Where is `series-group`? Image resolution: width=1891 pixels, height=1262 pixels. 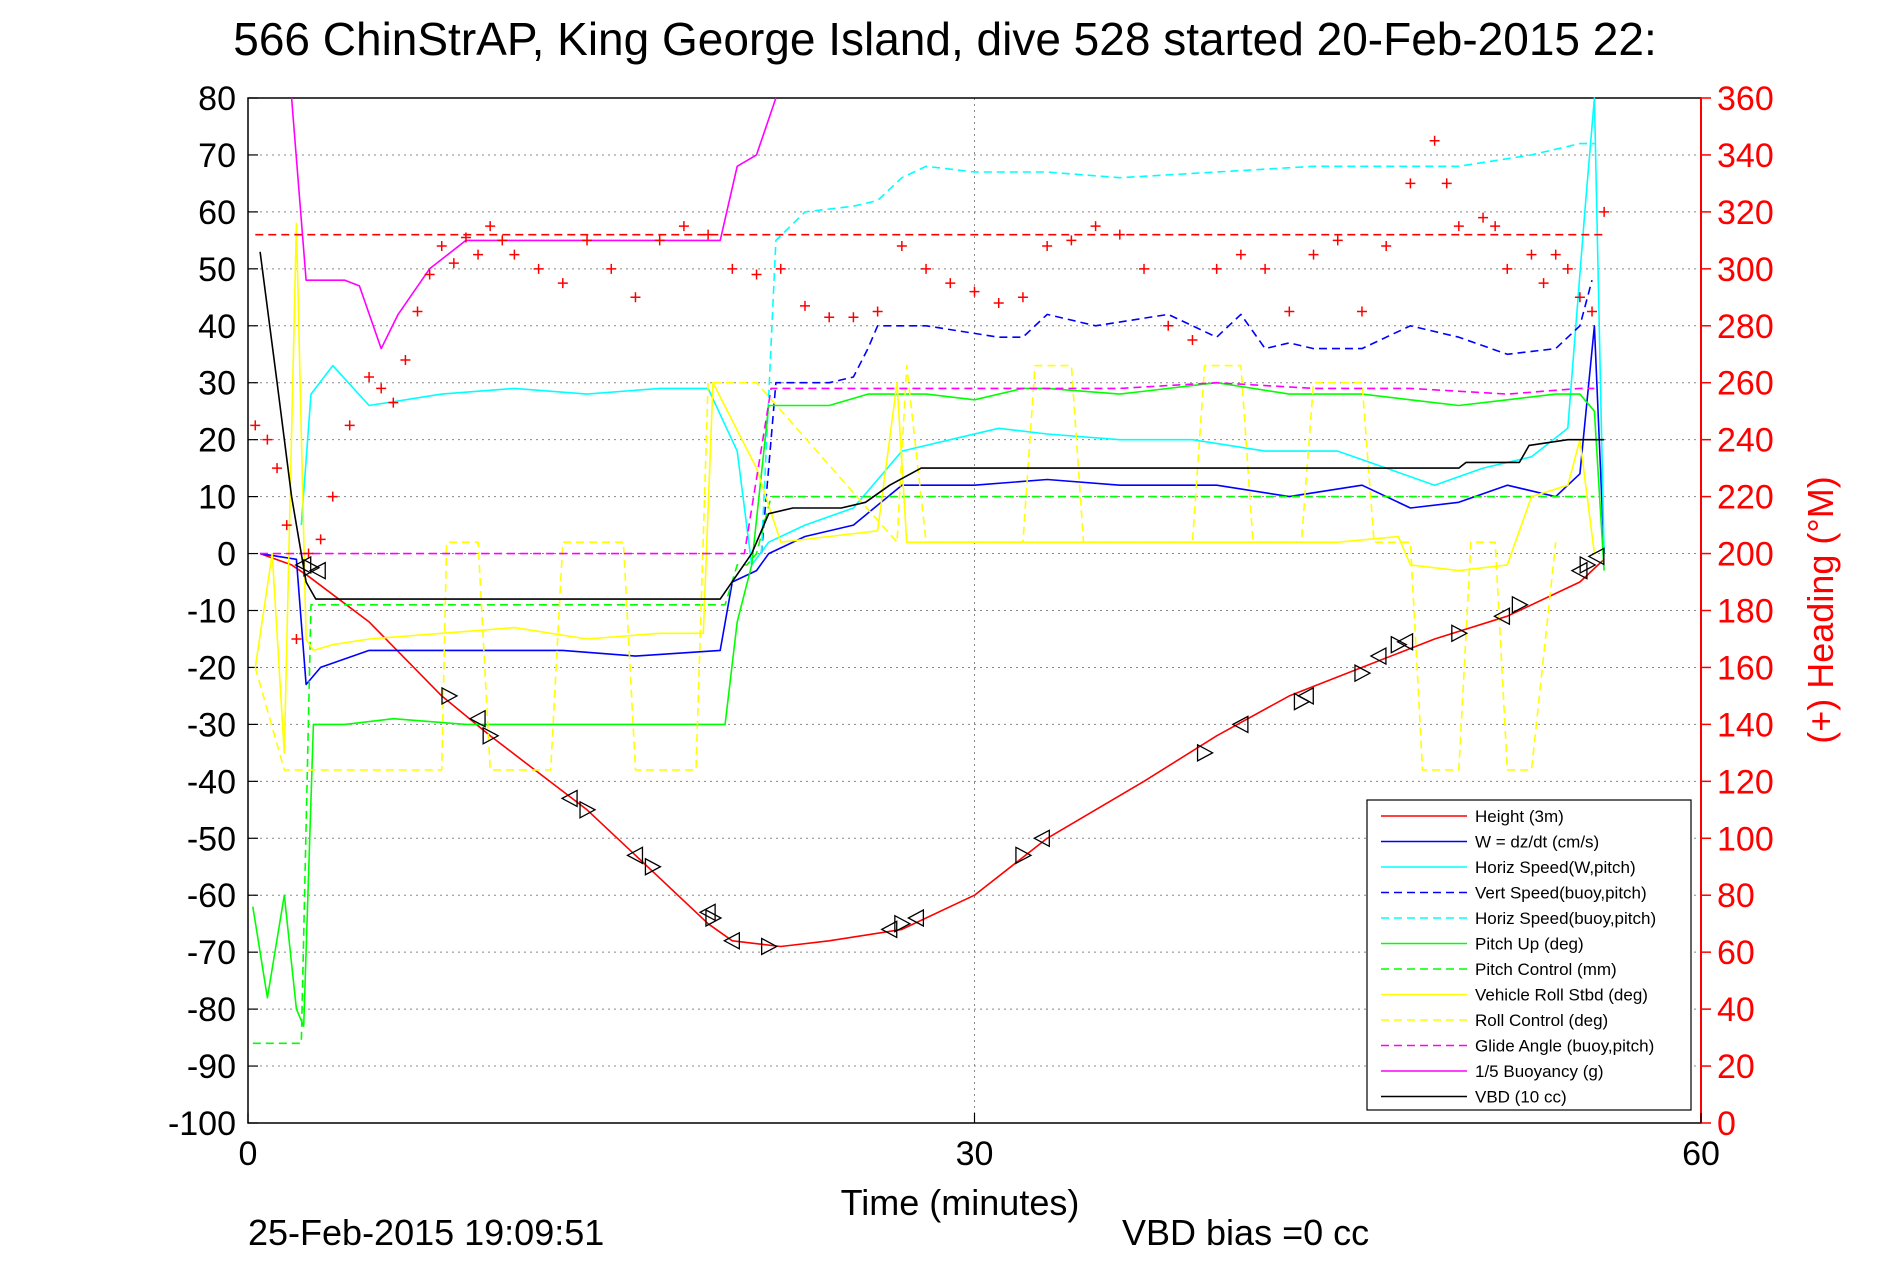
series-group is located at coordinates (1176, 416).